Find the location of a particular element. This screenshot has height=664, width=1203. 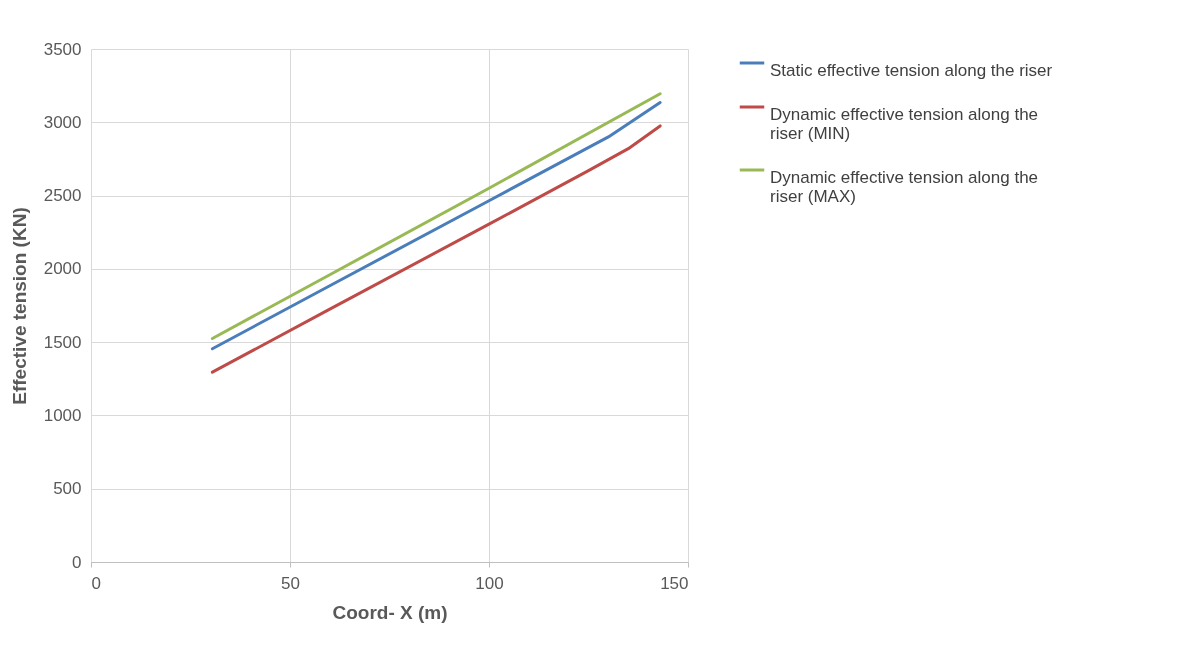

legend-label: Dynamic effective tension along the riser (MAX) is located at coordinates (904, 187).